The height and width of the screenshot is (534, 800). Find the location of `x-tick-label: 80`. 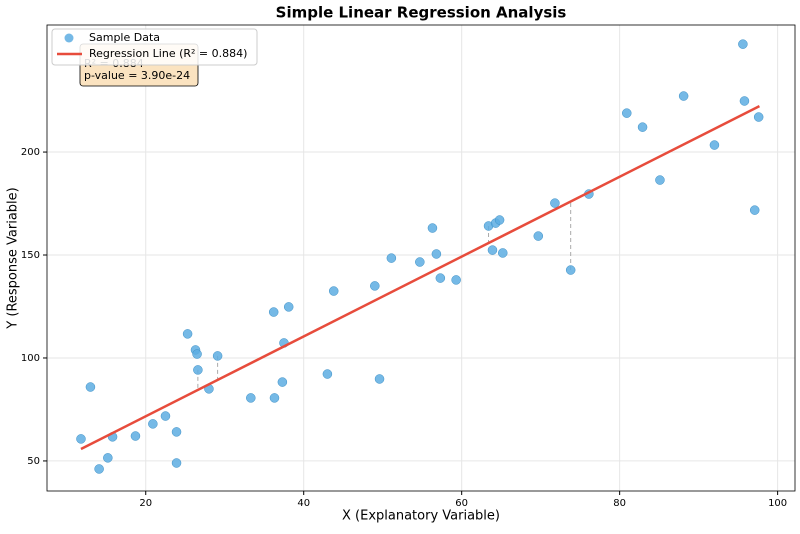

x-tick-label: 80 is located at coordinates (619, 503).